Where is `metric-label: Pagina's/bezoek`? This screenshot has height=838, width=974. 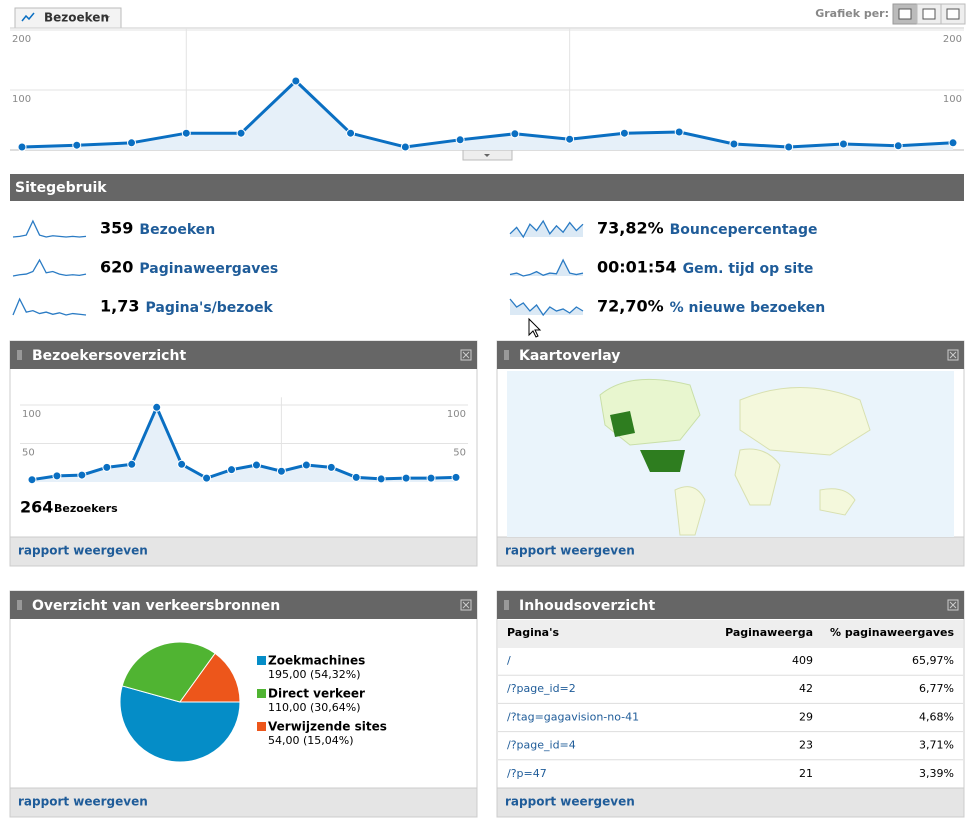
metric-label: Pagina's/bezoek is located at coordinates (209, 308).